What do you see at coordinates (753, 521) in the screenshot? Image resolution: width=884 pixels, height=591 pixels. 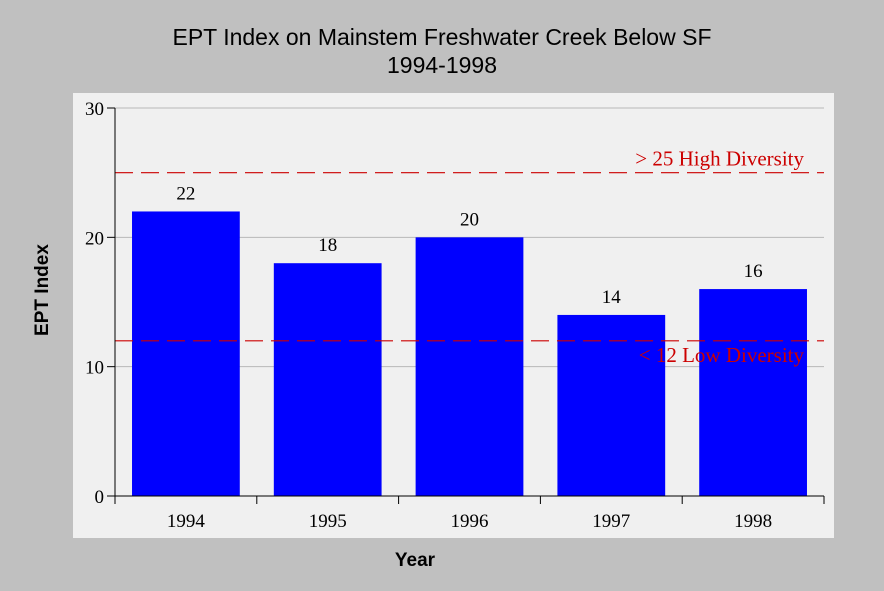 I see `x-tick-label: 1998` at bounding box center [753, 521].